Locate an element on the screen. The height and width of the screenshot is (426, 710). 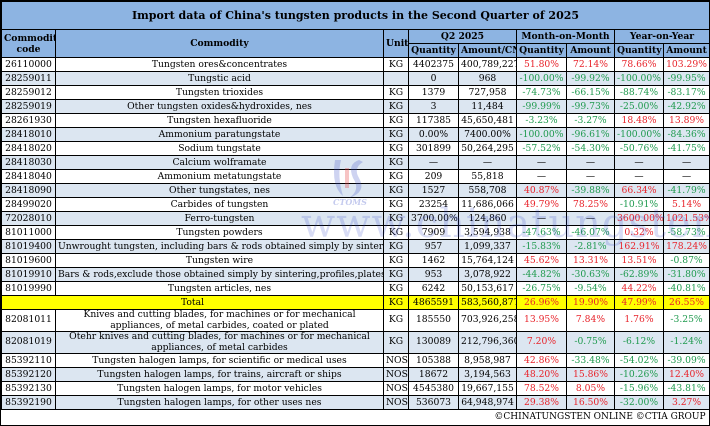
cell-mom-a: 16.50% is located at coordinates (590, 402).